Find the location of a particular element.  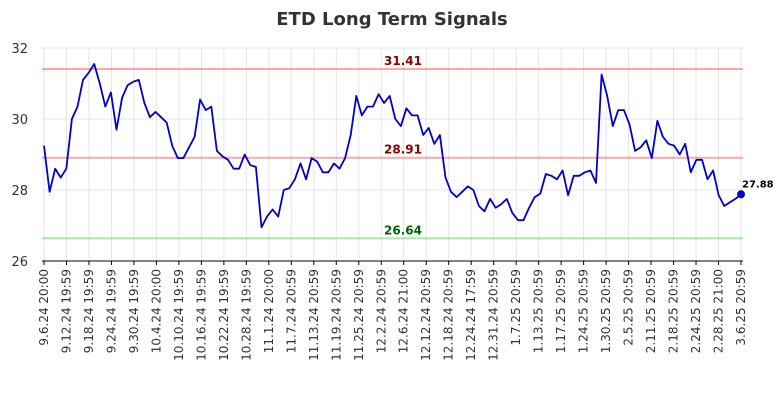

x-tick-label: 9.6.24 20:00 is located at coordinates (44, 307).